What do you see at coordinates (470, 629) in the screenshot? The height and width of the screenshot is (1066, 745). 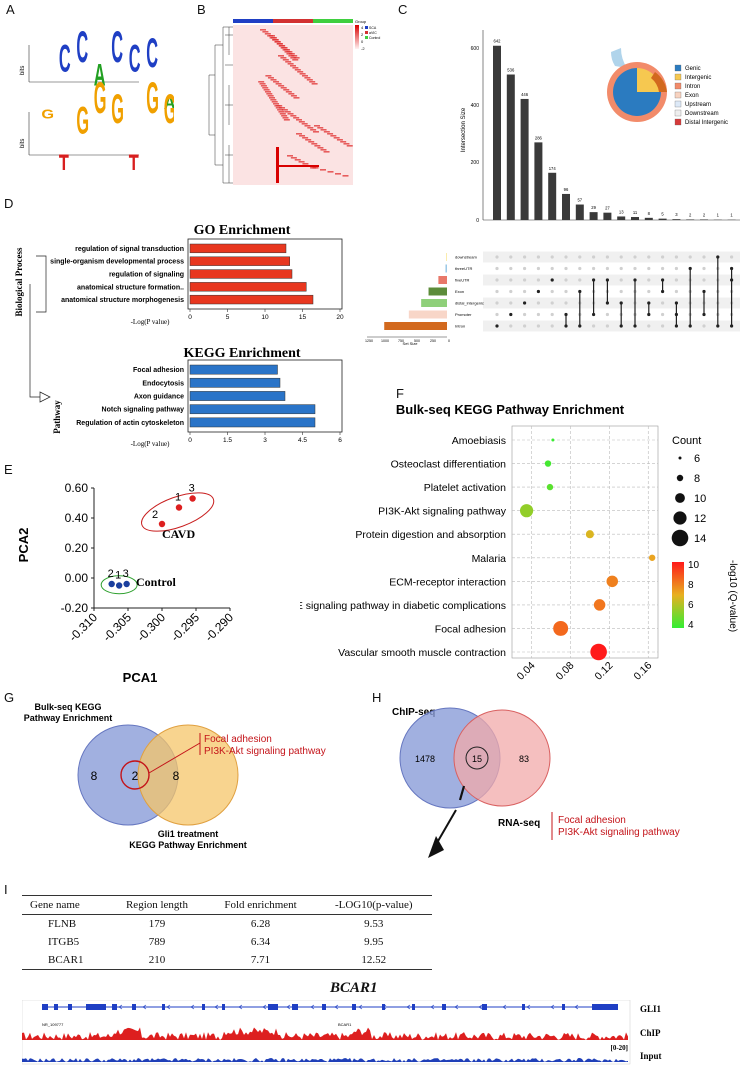 I see `pathway-label: Focal adhesion` at bounding box center [470, 629].